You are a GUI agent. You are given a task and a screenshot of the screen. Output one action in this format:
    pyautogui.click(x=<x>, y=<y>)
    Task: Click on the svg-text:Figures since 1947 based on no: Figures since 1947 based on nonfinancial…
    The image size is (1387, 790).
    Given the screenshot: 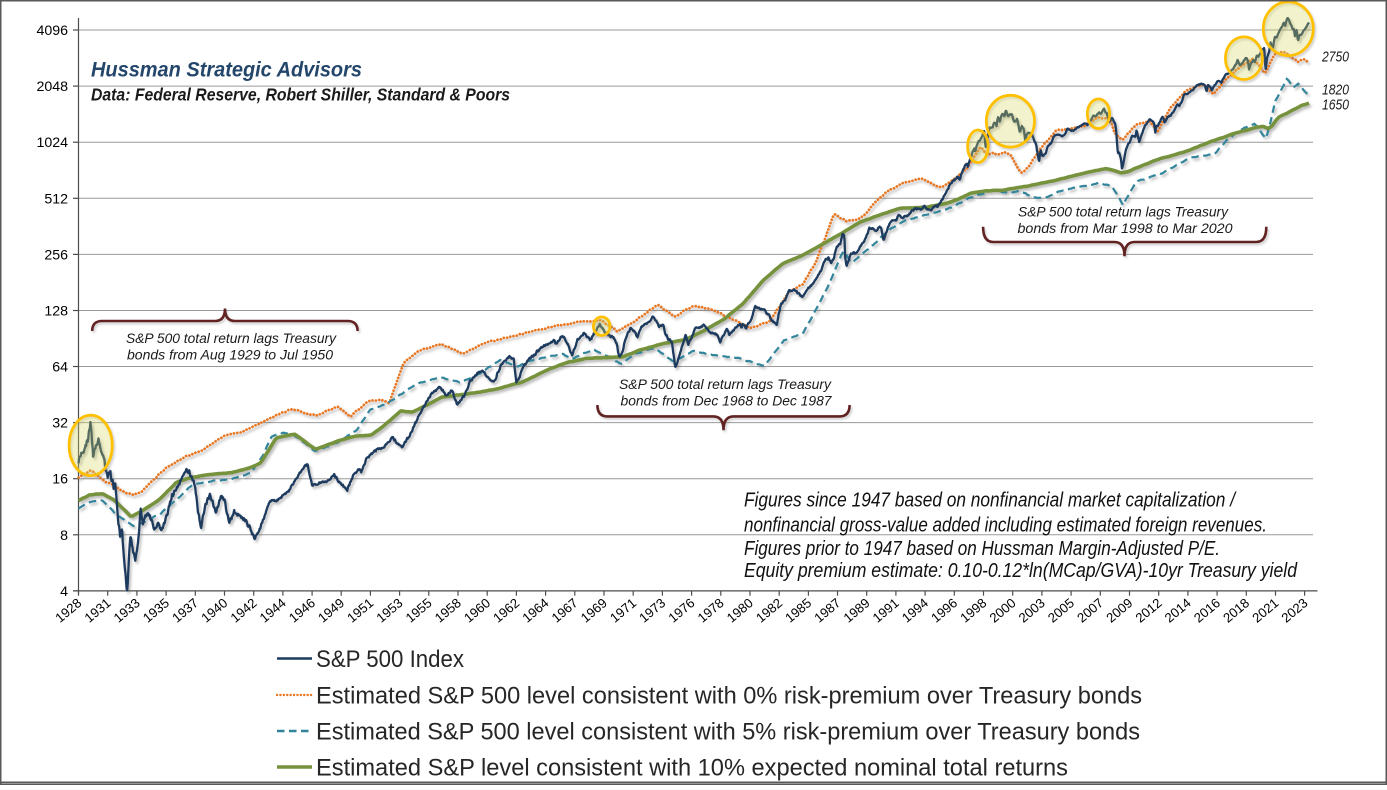 What is the action you would take?
    pyautogui.click(x=990, y=501)
    